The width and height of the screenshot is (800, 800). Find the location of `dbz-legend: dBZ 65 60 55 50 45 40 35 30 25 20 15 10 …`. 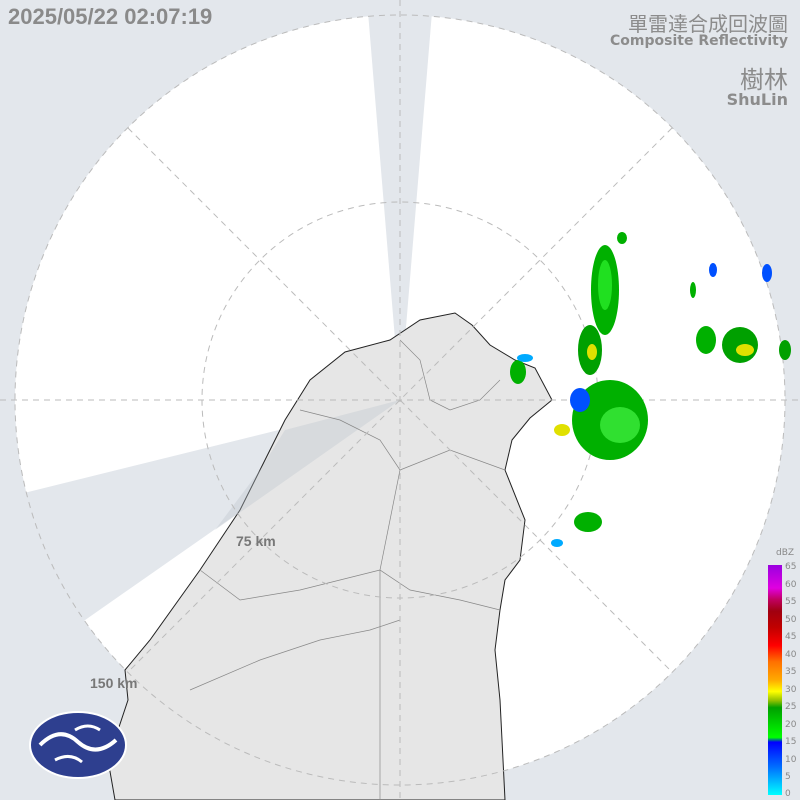

dbz-legend: dBZ 65 60 55 50 45 40 35 30 25 20 15 10 … is located at coordinates (784, 673).